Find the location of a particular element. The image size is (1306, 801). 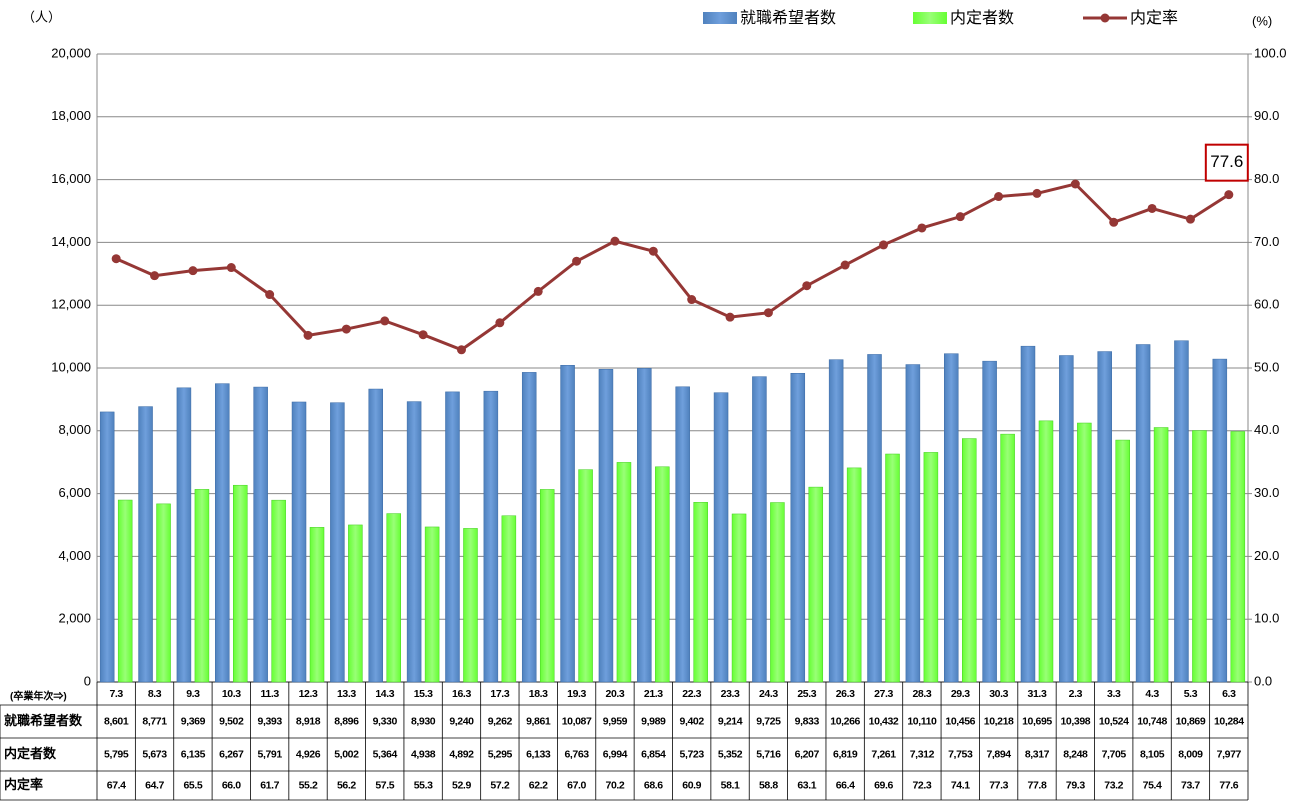

table-value: 57.2 is located at coordinates (499, 785).